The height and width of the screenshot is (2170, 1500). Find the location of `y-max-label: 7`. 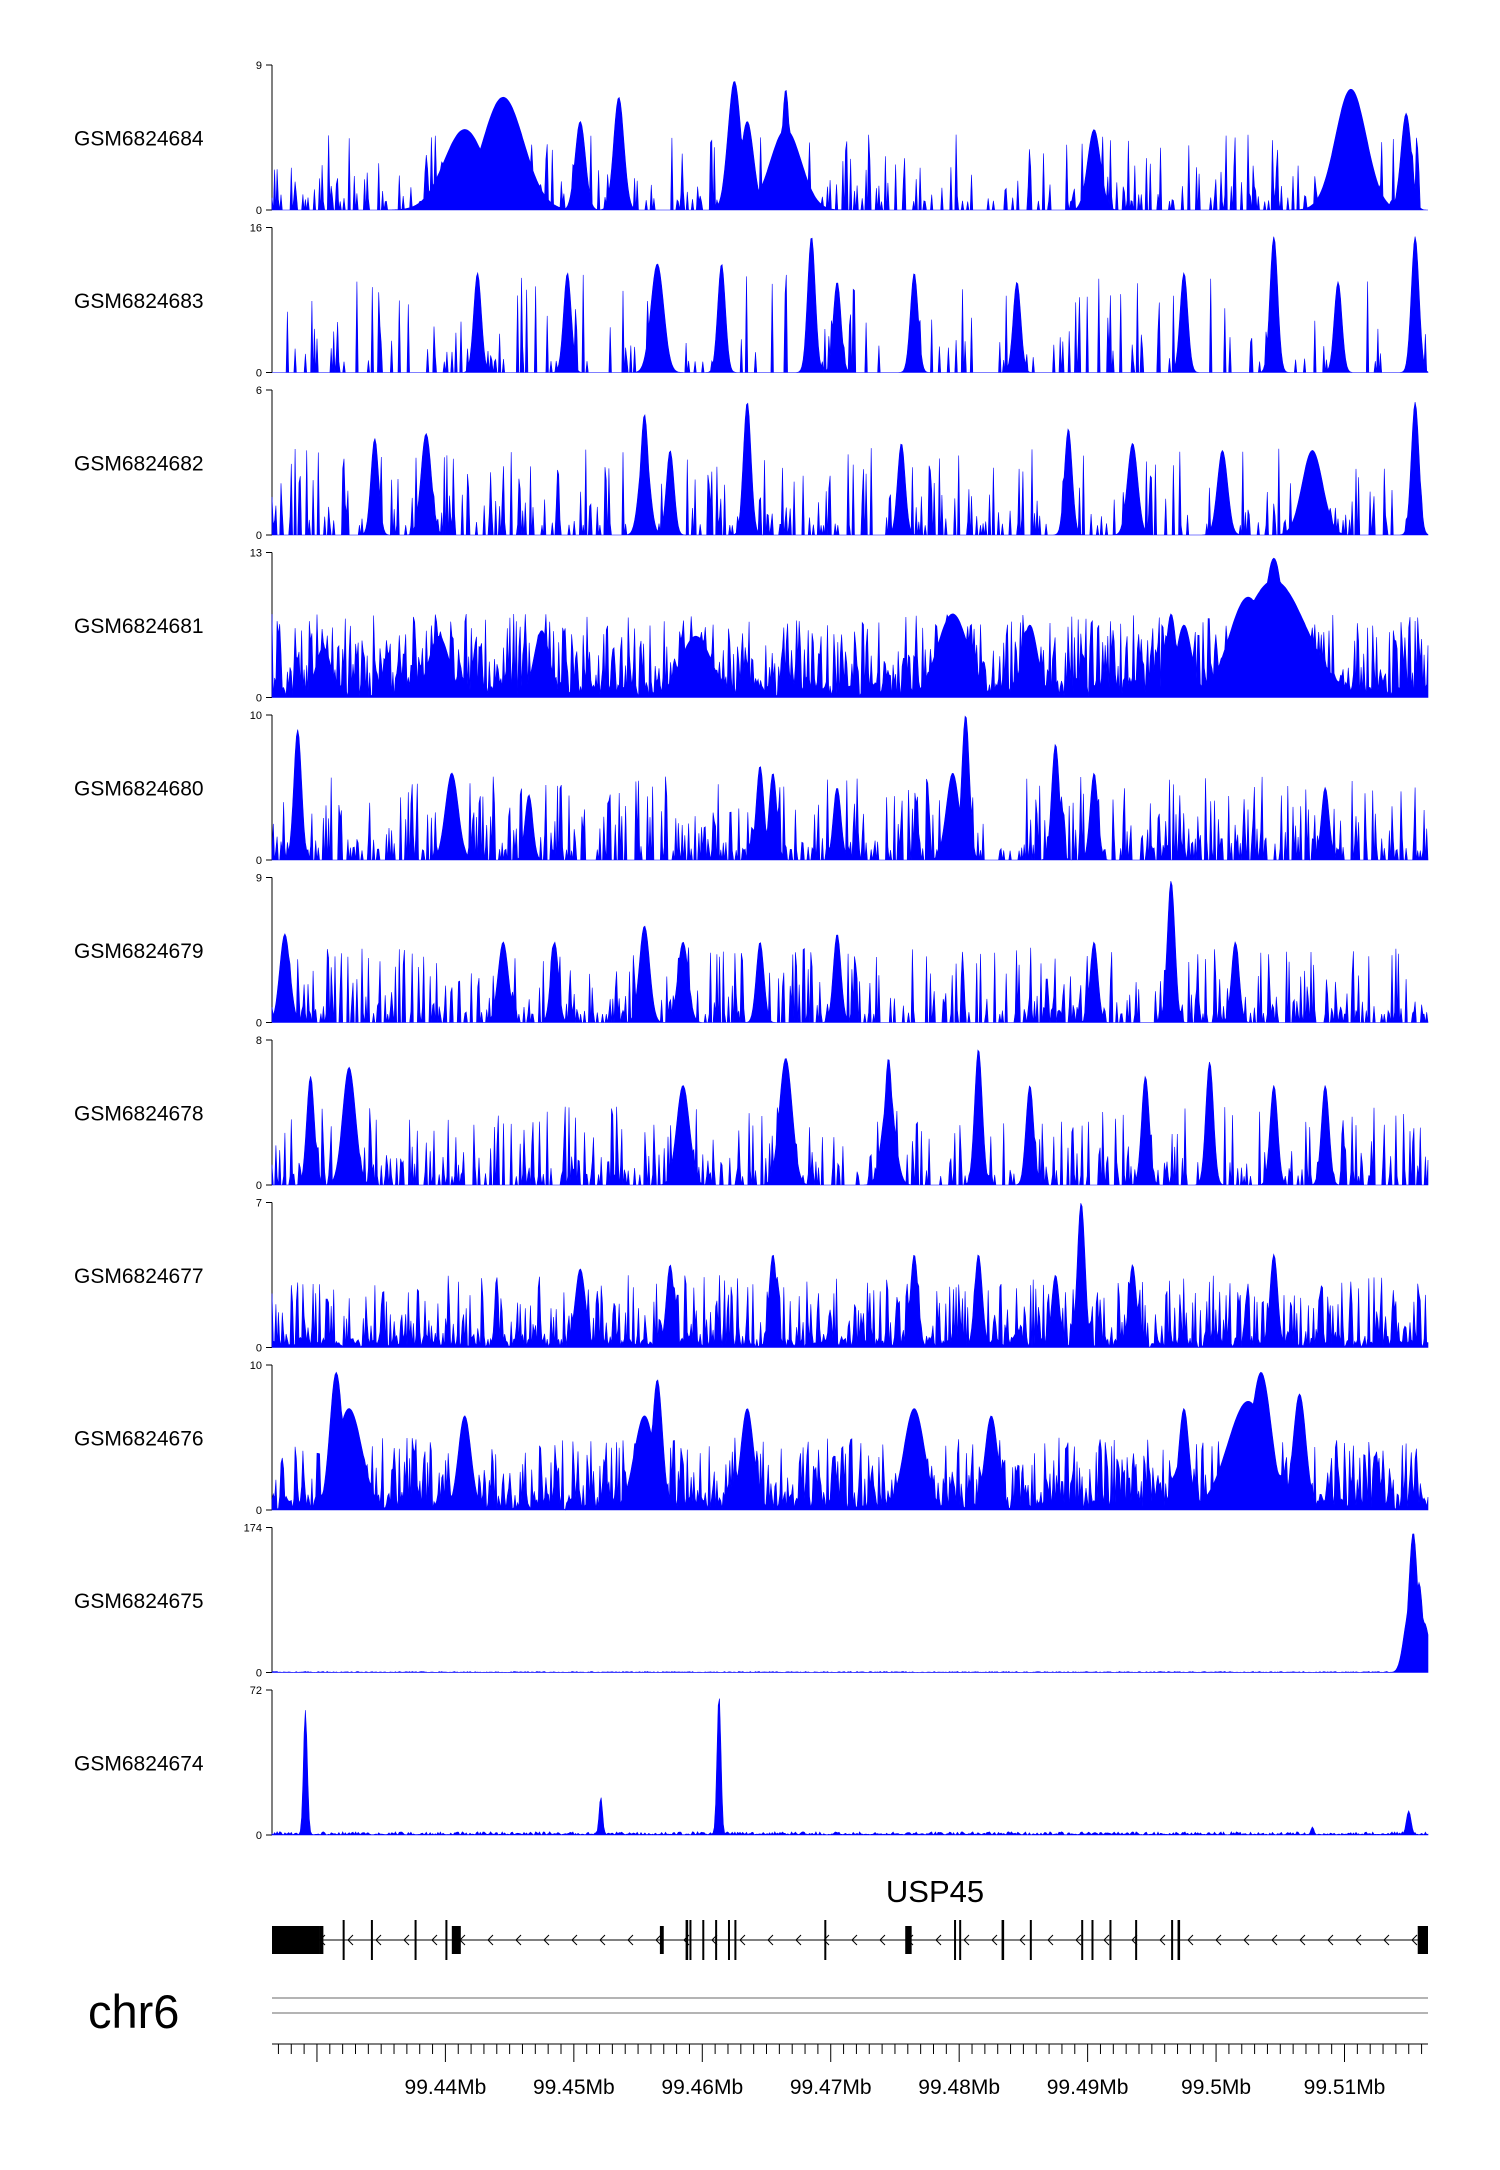

y-max-label: 7 is located at coordinates (259, 1204).